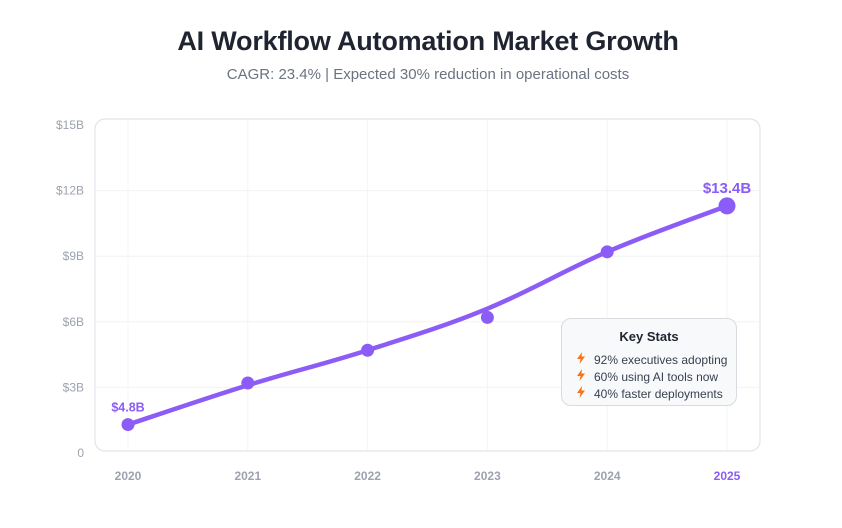 Image resolution: width=842 pixels, height=528 pixels. What do you see at coordinates (428, 476) in the screenshot?
I see `x-axis-ticks: 2020 2021 2022 2023 2024 2025` at bounding box center [428, 476].